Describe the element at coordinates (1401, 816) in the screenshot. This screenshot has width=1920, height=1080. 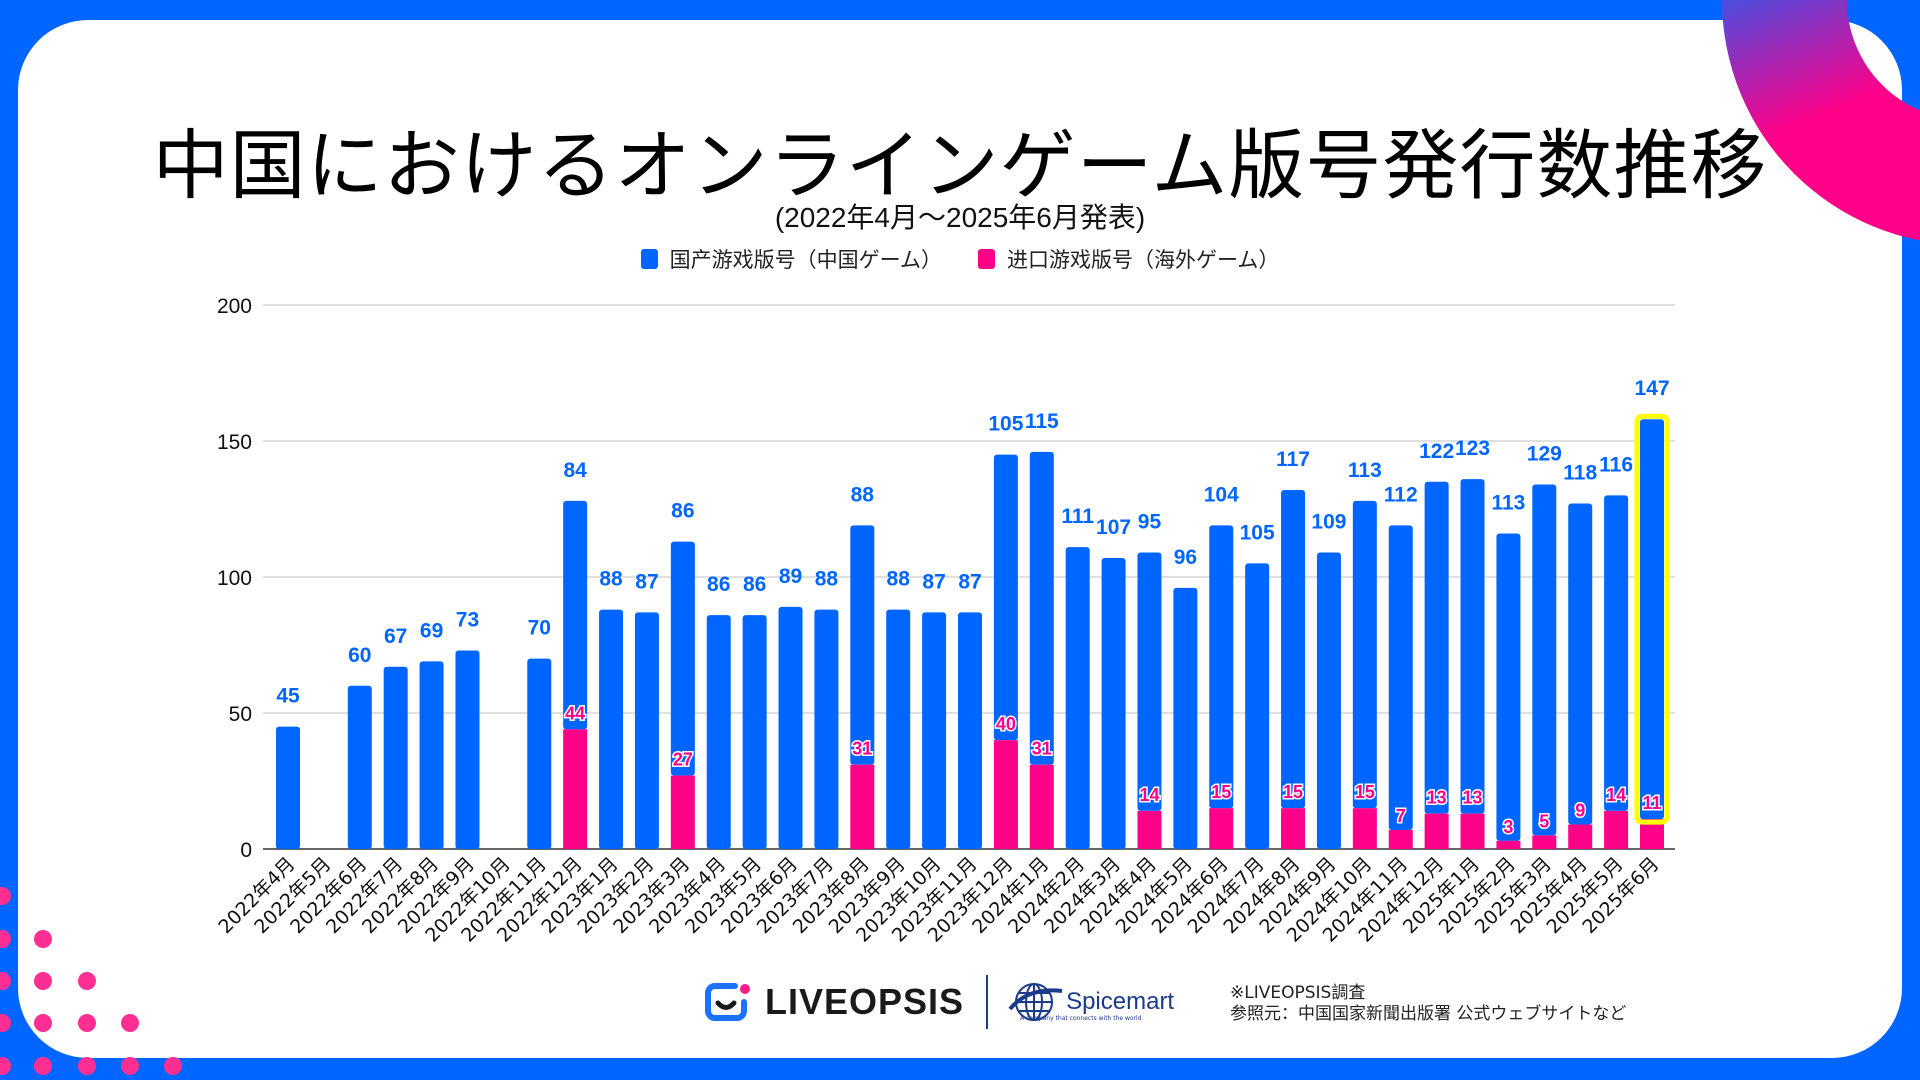
I see `data-label-import: 7` at that location.